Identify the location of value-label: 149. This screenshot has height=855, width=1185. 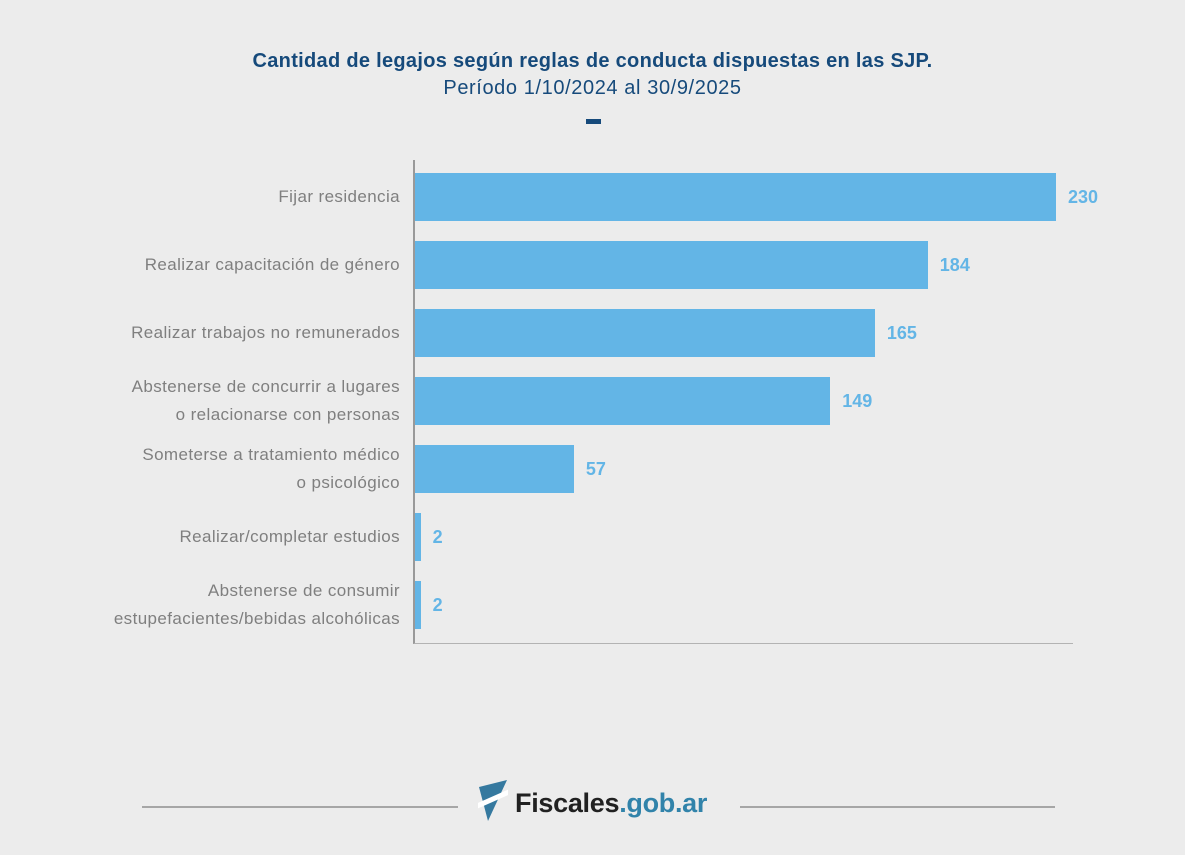
(857, 400).